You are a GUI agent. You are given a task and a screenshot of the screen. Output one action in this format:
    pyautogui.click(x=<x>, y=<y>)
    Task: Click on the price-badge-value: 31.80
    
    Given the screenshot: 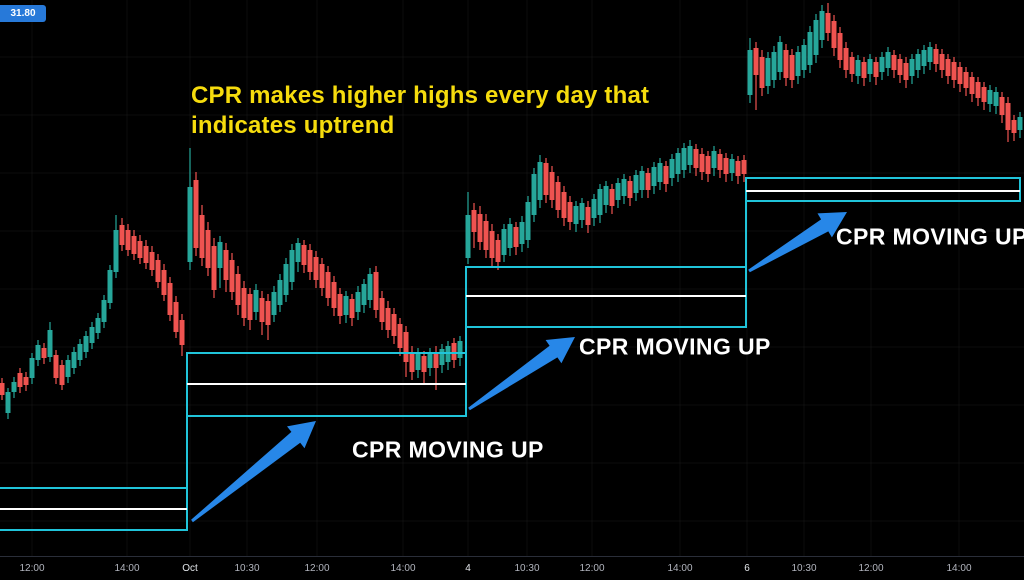 What is the action you would take?
    pyautogui.click(x=23, y=13)
    